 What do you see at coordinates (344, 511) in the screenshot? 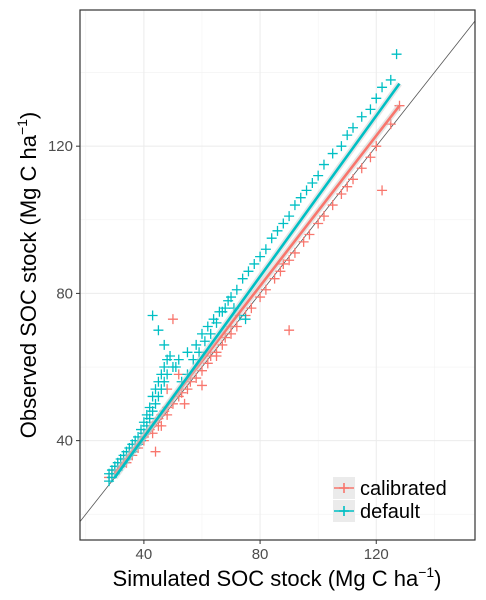
I see `legend-key-default-marker` at bounding box center [344, 511].